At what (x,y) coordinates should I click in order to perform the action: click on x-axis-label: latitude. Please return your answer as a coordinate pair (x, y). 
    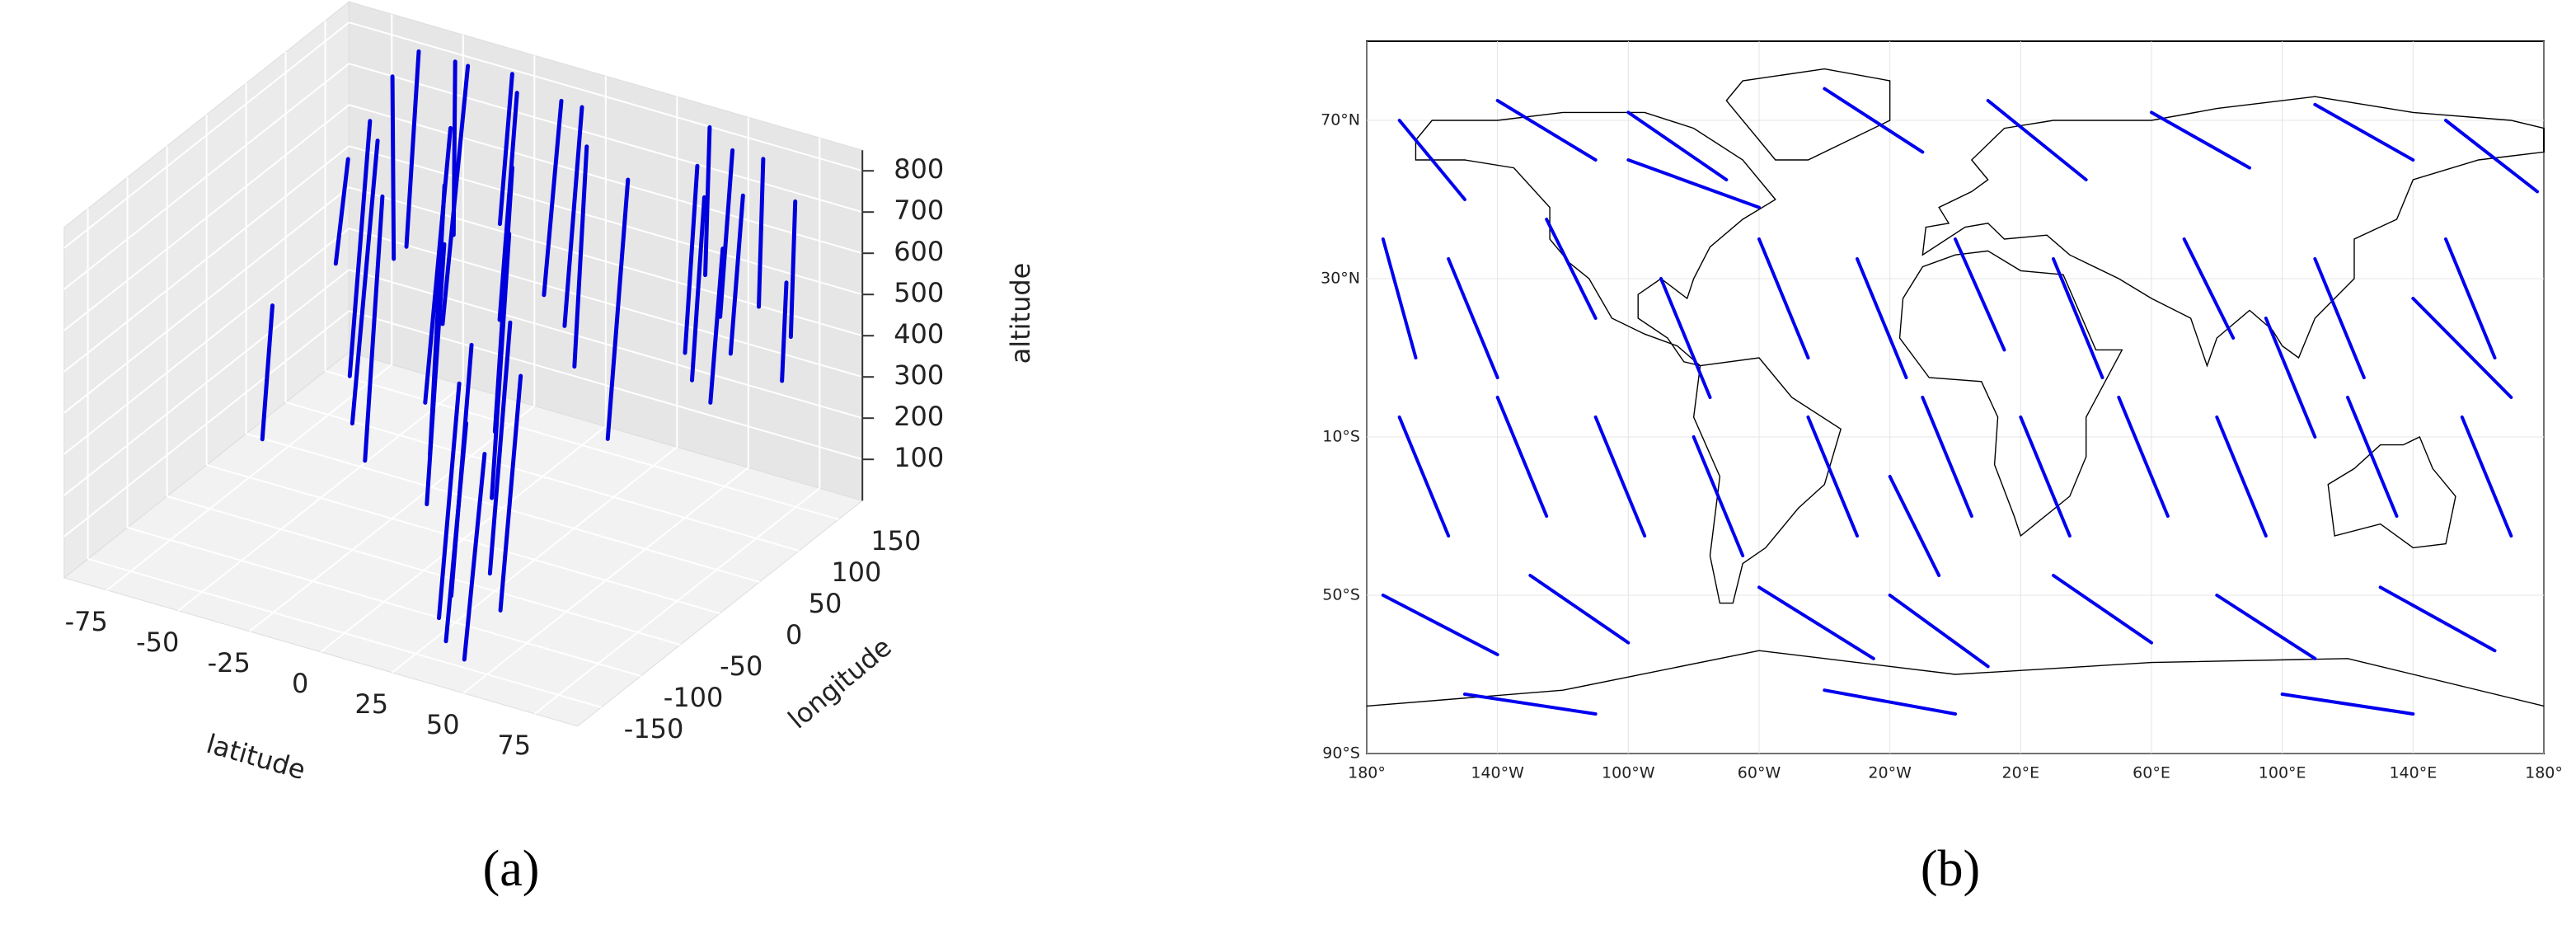
    Looking at the image, I should click on (256, 757).